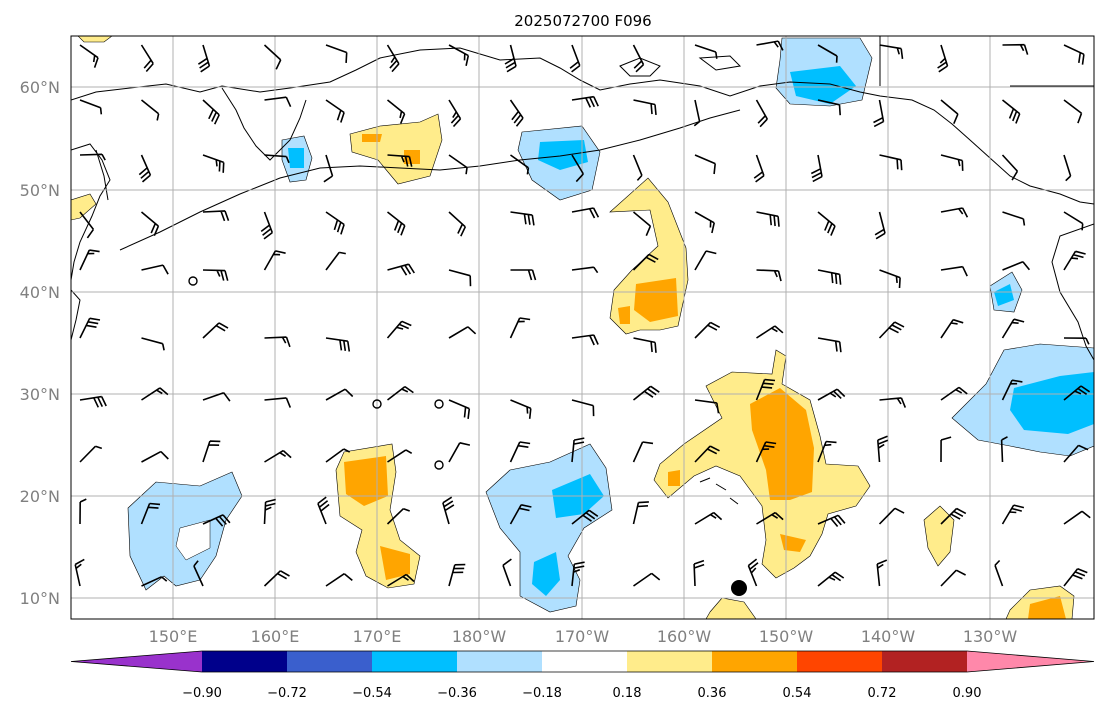 The width and height of the screenshot is (1105, 712). I want to click on lon-tick-label: 160°W, so click(684, 636).